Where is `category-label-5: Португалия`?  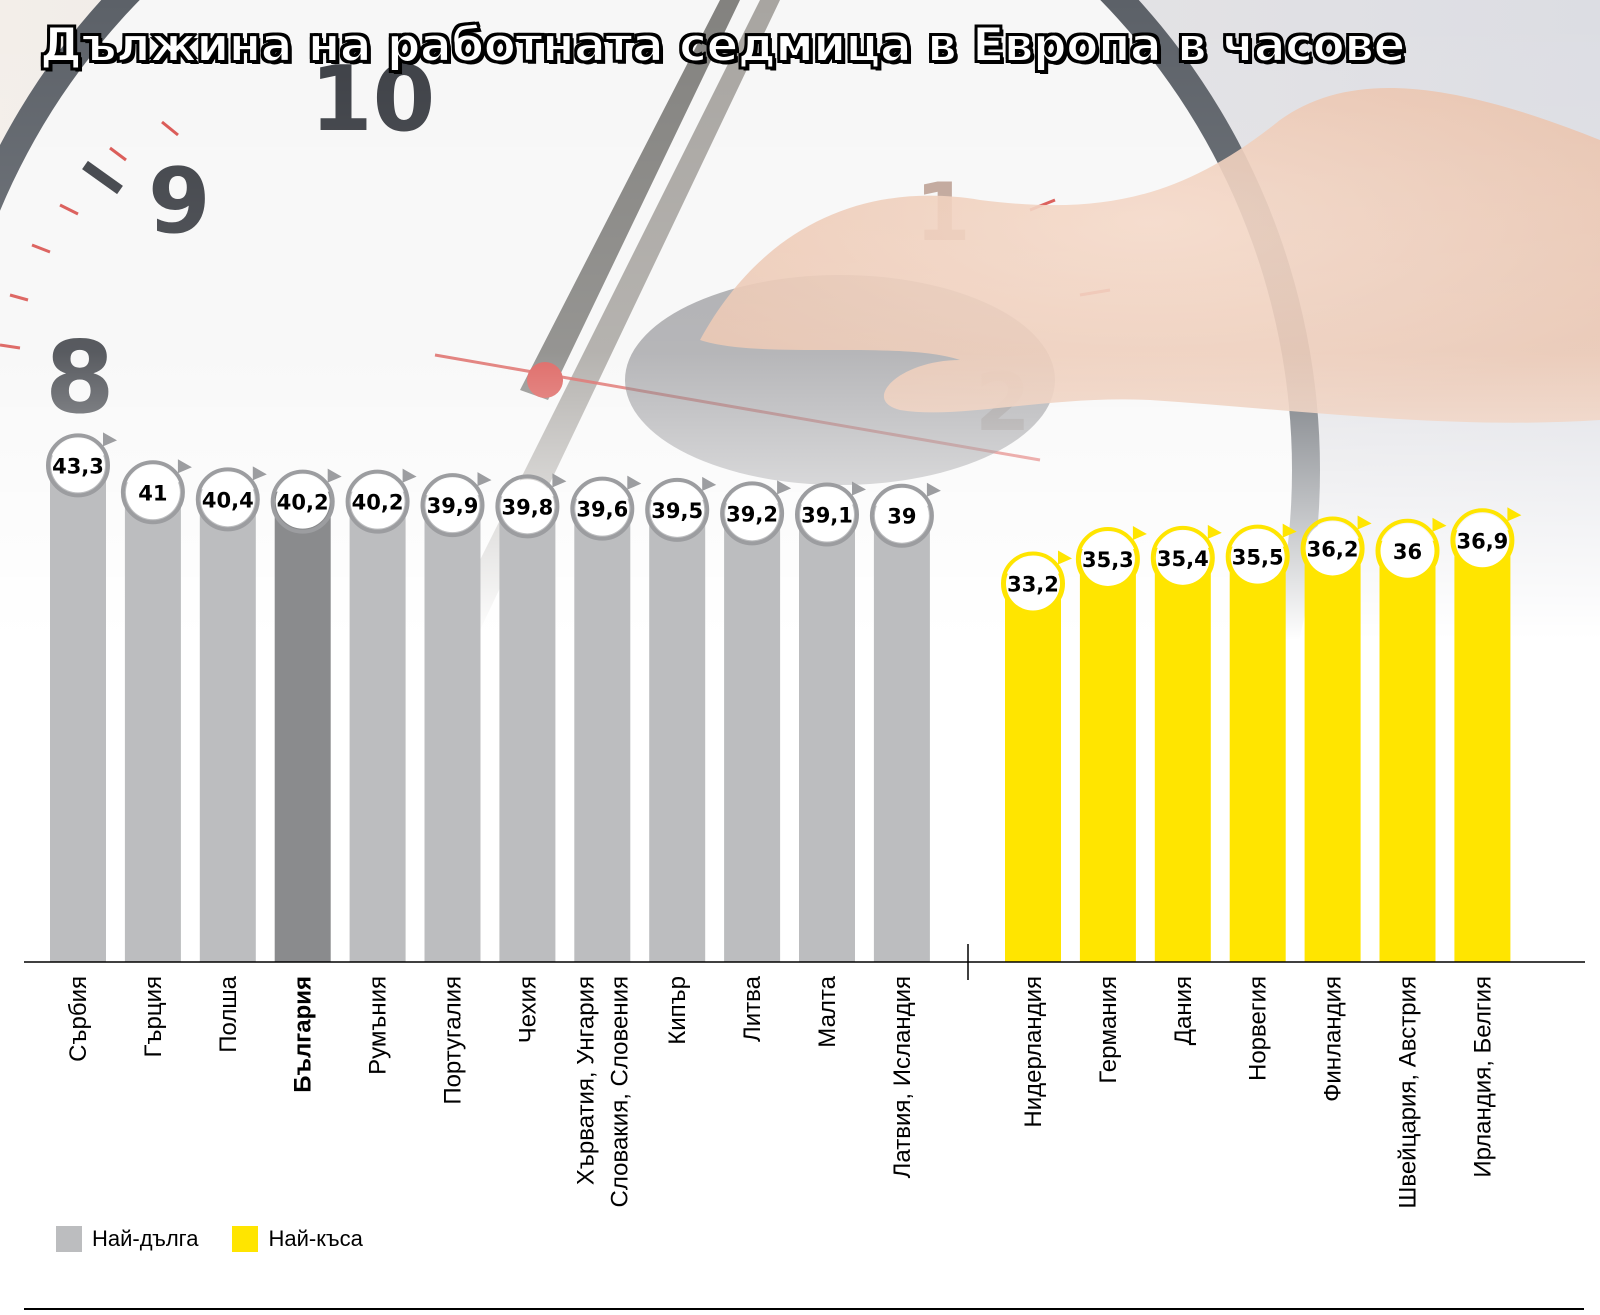
category-label-5: Португалия is located at coordinates (453, 1040).